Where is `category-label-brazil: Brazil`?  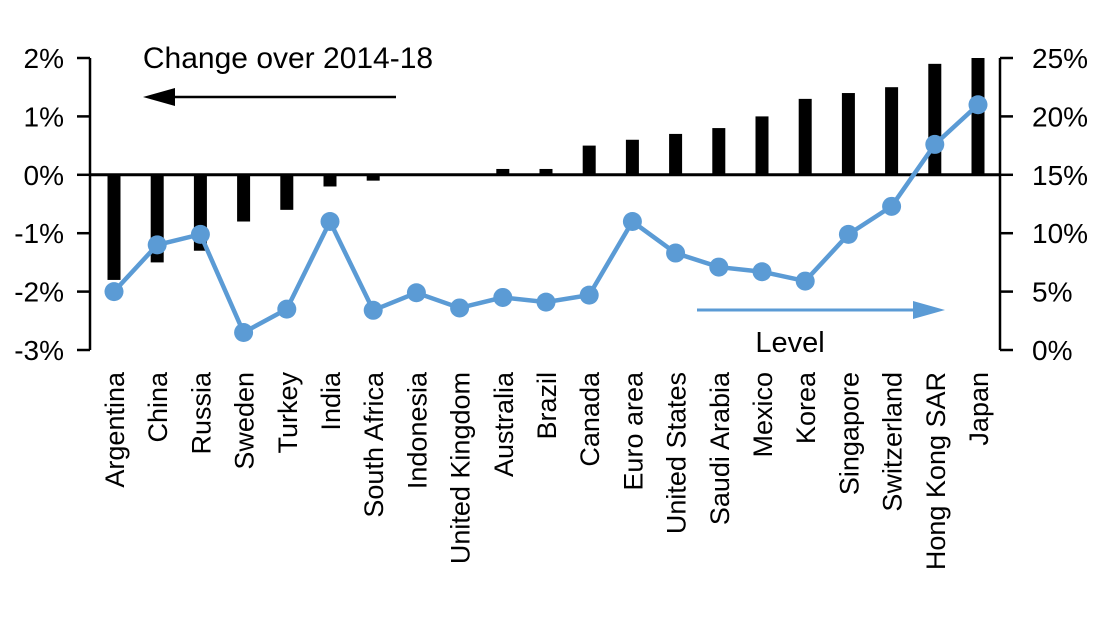 category-label-brazil: Brazil is located at coordinates (547, 406).